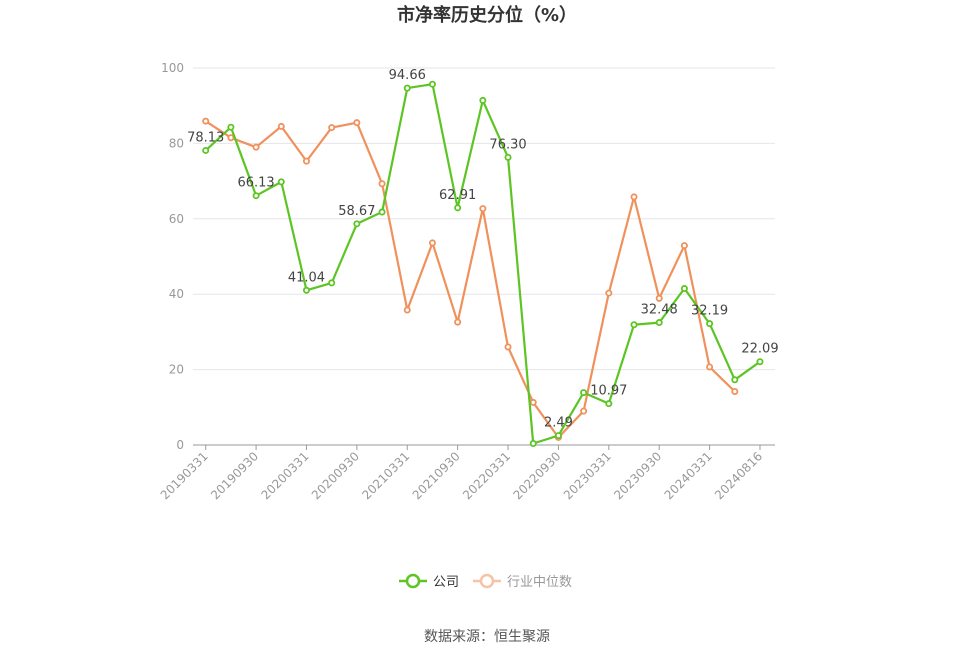  Describe the element at coordinates (176, 219) in the screenshot. I see `y-tick-label: 60` at that location.